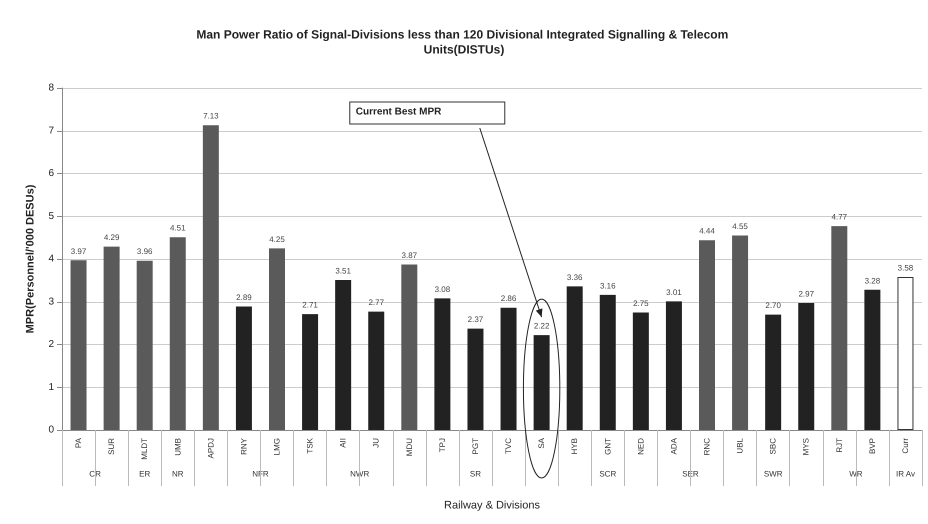  Describe the element at coordinates (399, 112) in the screenshot. I see `annotation: Current Best MPR` at that location.